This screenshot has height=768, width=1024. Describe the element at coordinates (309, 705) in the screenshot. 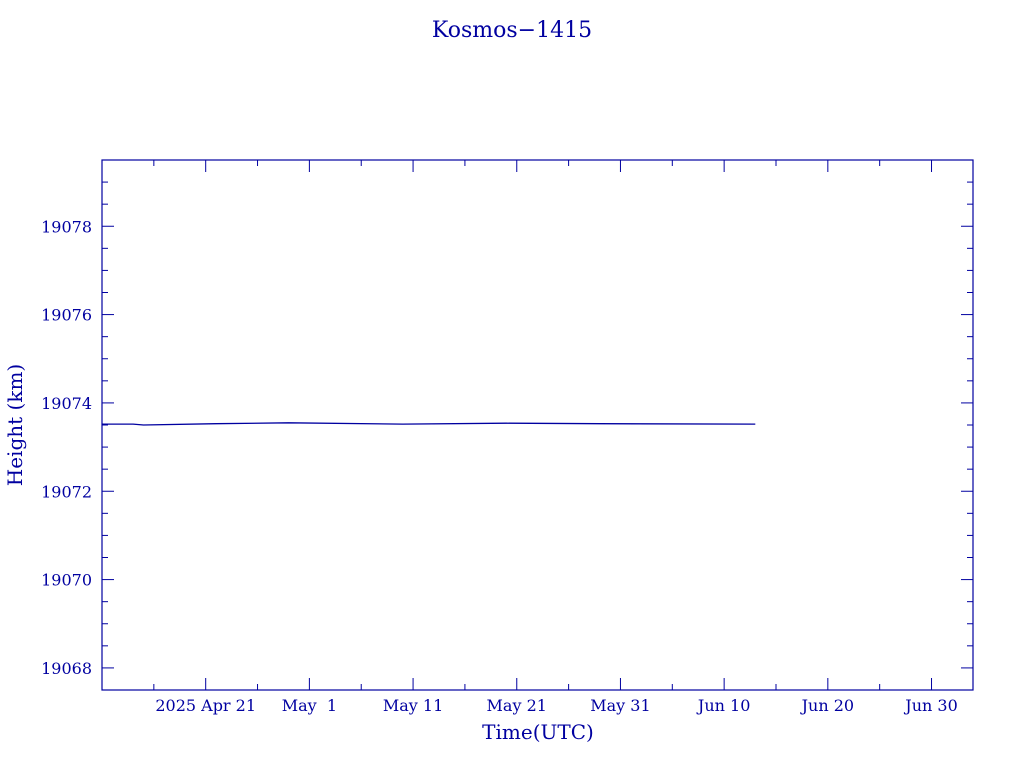

I see `x-tick-label: May 1` at that location.